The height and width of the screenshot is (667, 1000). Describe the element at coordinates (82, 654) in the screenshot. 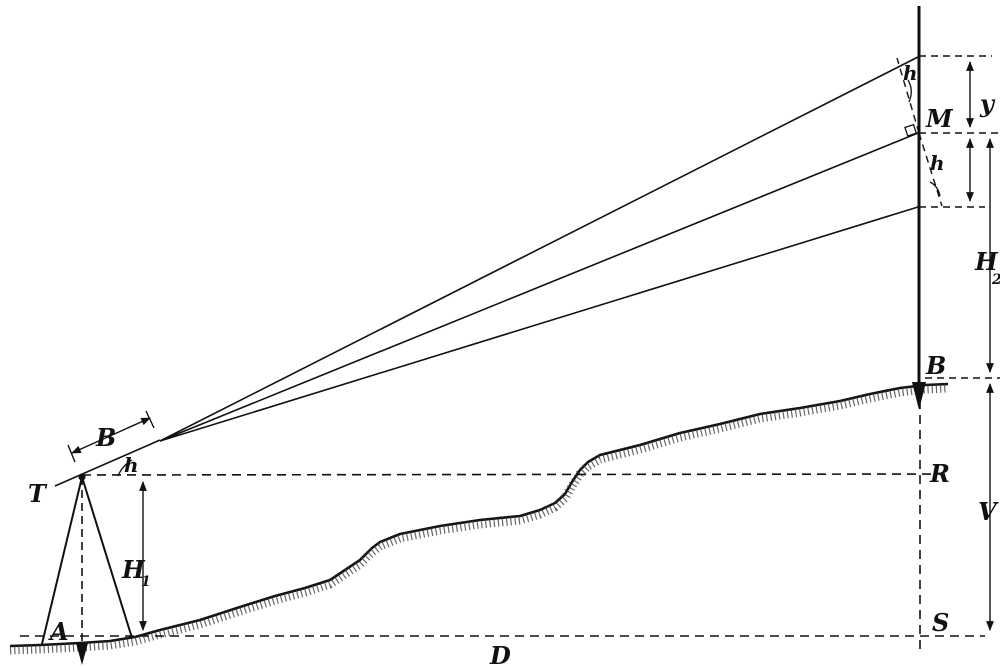

I see `station-peg-A` at that location.